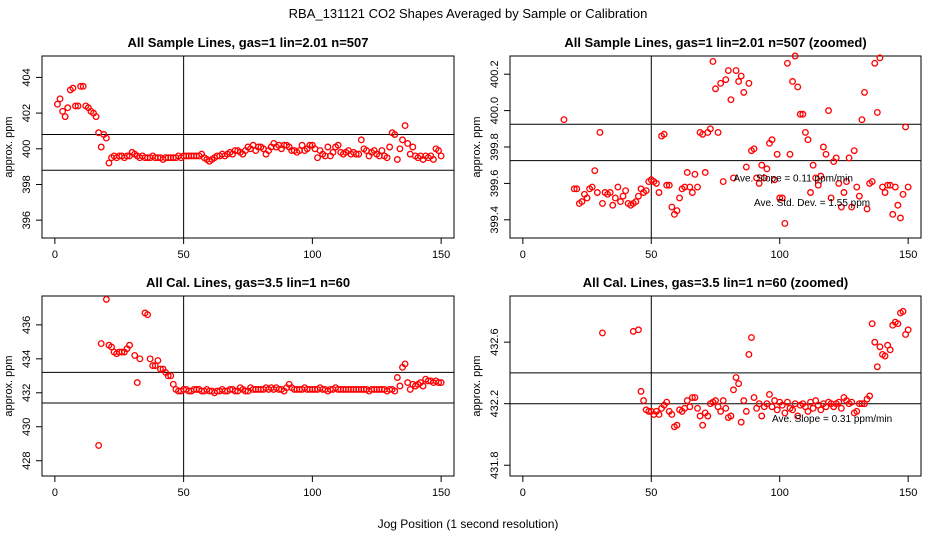 This screenshot has height=540, width=936. Describe the element at coordinates (523, 255) in the screenshot. I see `panel-2-x-tick-label: 0` at that location.